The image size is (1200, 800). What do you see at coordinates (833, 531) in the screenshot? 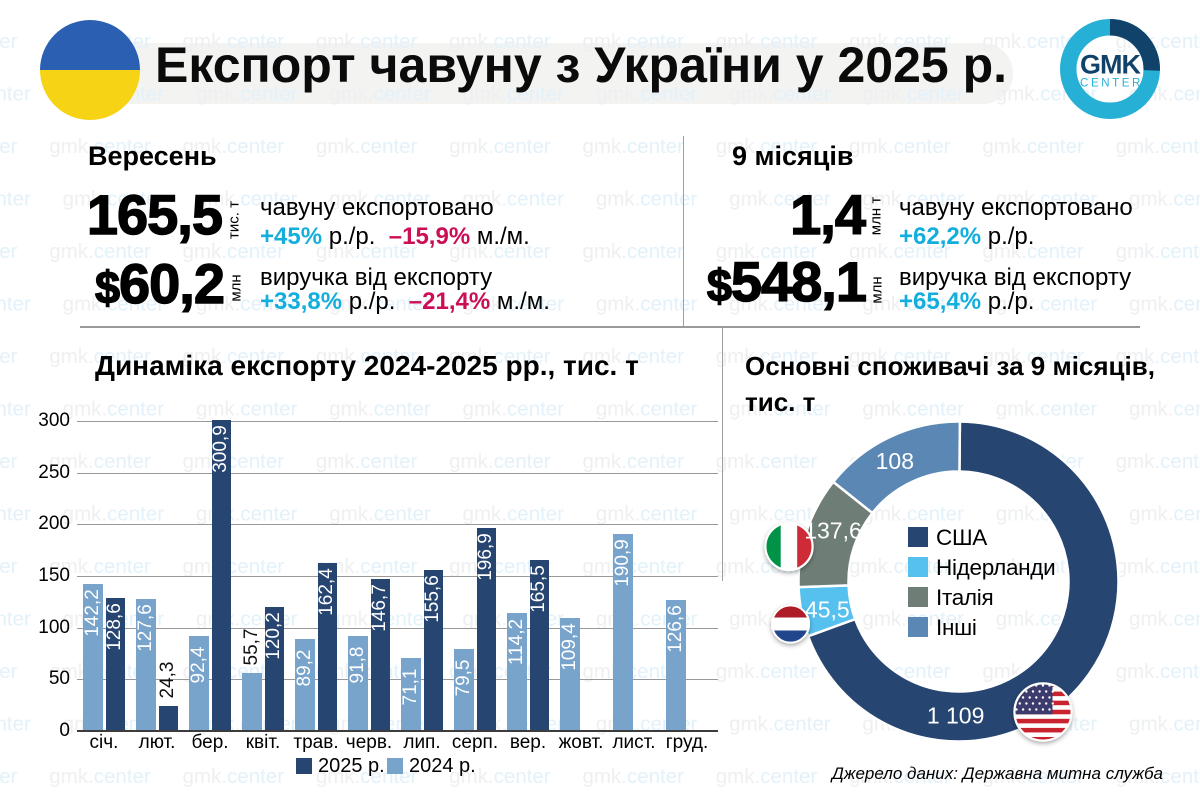
I see `svg-text: 137,6` at bounding box center [833, 531].